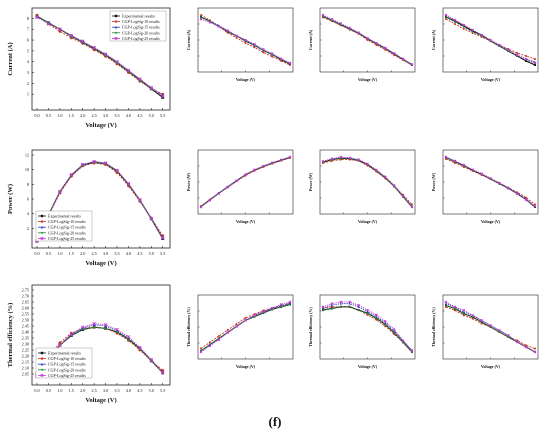 The height and width of the screenshot is (439, 550). What do you see at coordinates (490, 327) in the screenshot?
I see `efficiency-zoom-3-series-4-line` at bounding box center [490, 327].